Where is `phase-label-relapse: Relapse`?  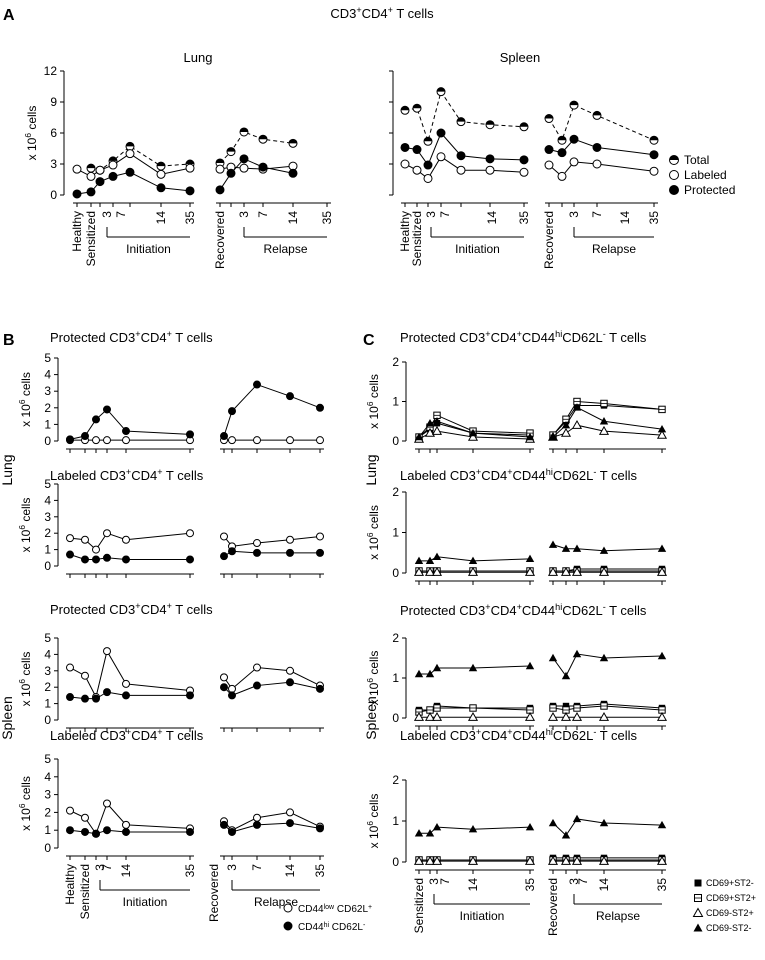 phase-label-relapse: Relapse is located at coordinates (614, 249).